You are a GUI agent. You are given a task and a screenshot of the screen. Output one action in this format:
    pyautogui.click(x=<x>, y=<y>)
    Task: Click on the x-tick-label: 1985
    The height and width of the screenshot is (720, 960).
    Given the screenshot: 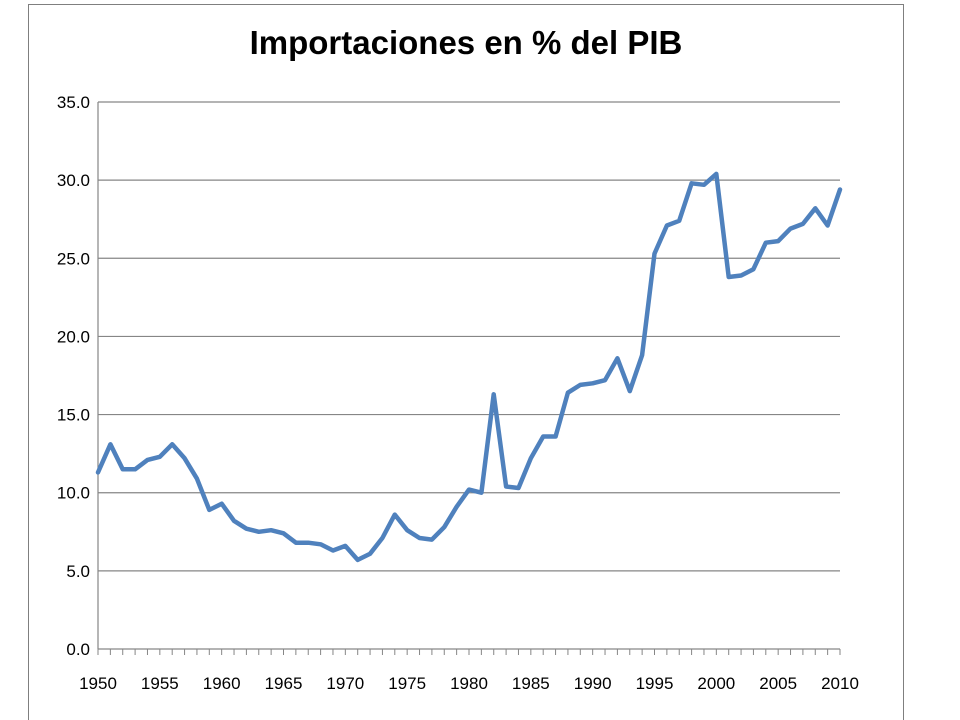 What is the action you would take?
    pyautogui.click(x=531, y=683)
    